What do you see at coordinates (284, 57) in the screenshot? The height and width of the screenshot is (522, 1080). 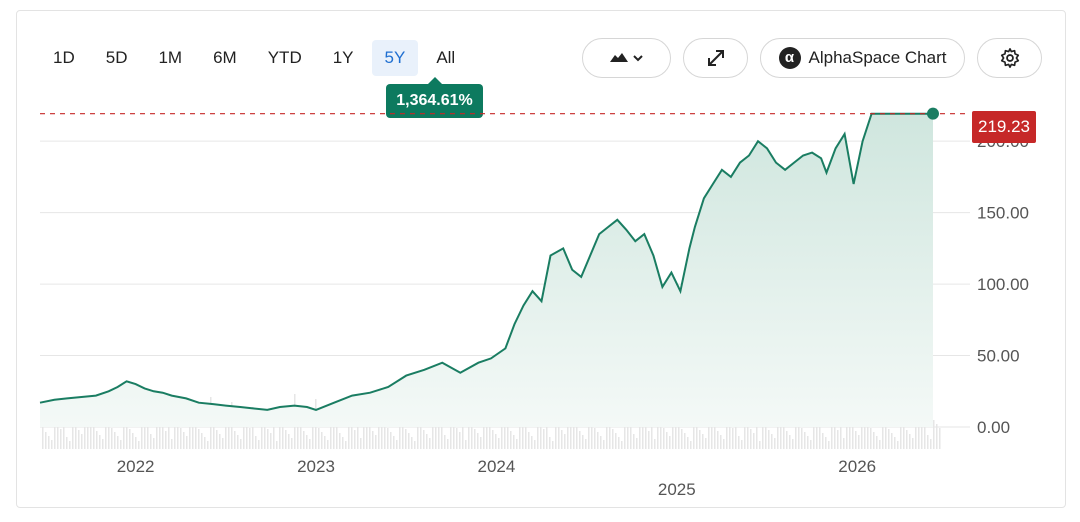 I see `range-tab-ytd: YTD` at bounding box center [284, 57].